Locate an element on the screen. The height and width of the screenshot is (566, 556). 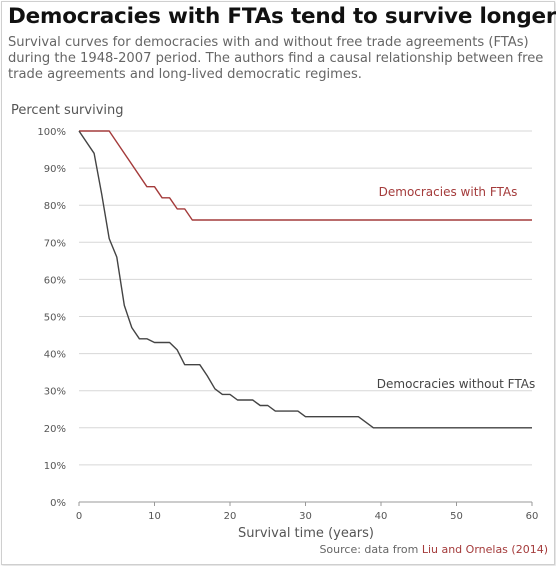
y-tick-label: 40% is located at coordinates (55, 355).